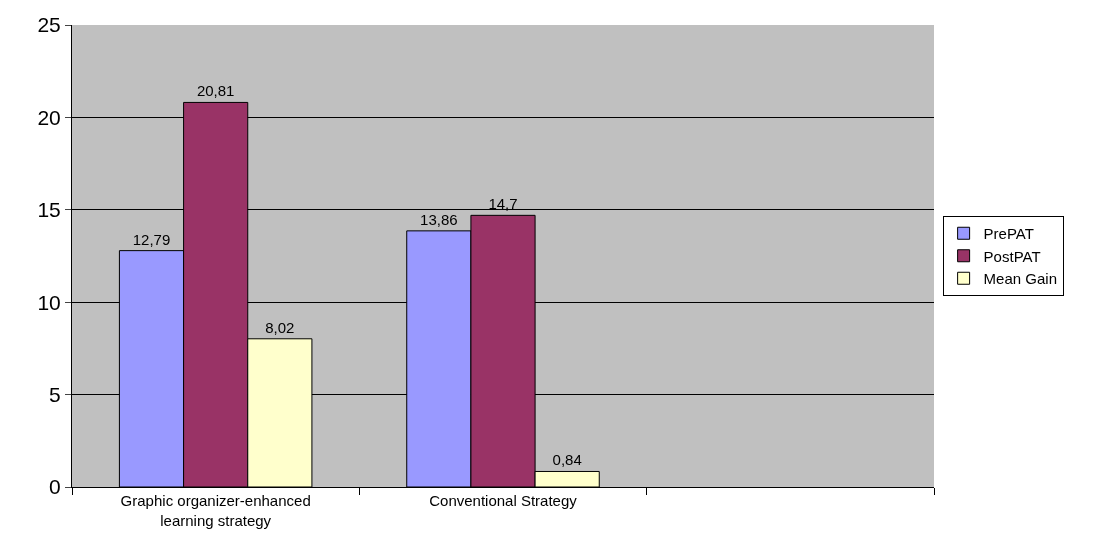 The width and height of the screenshot is (1094, 557). I want to click on y-tick-label: 10, so click(49, 302).